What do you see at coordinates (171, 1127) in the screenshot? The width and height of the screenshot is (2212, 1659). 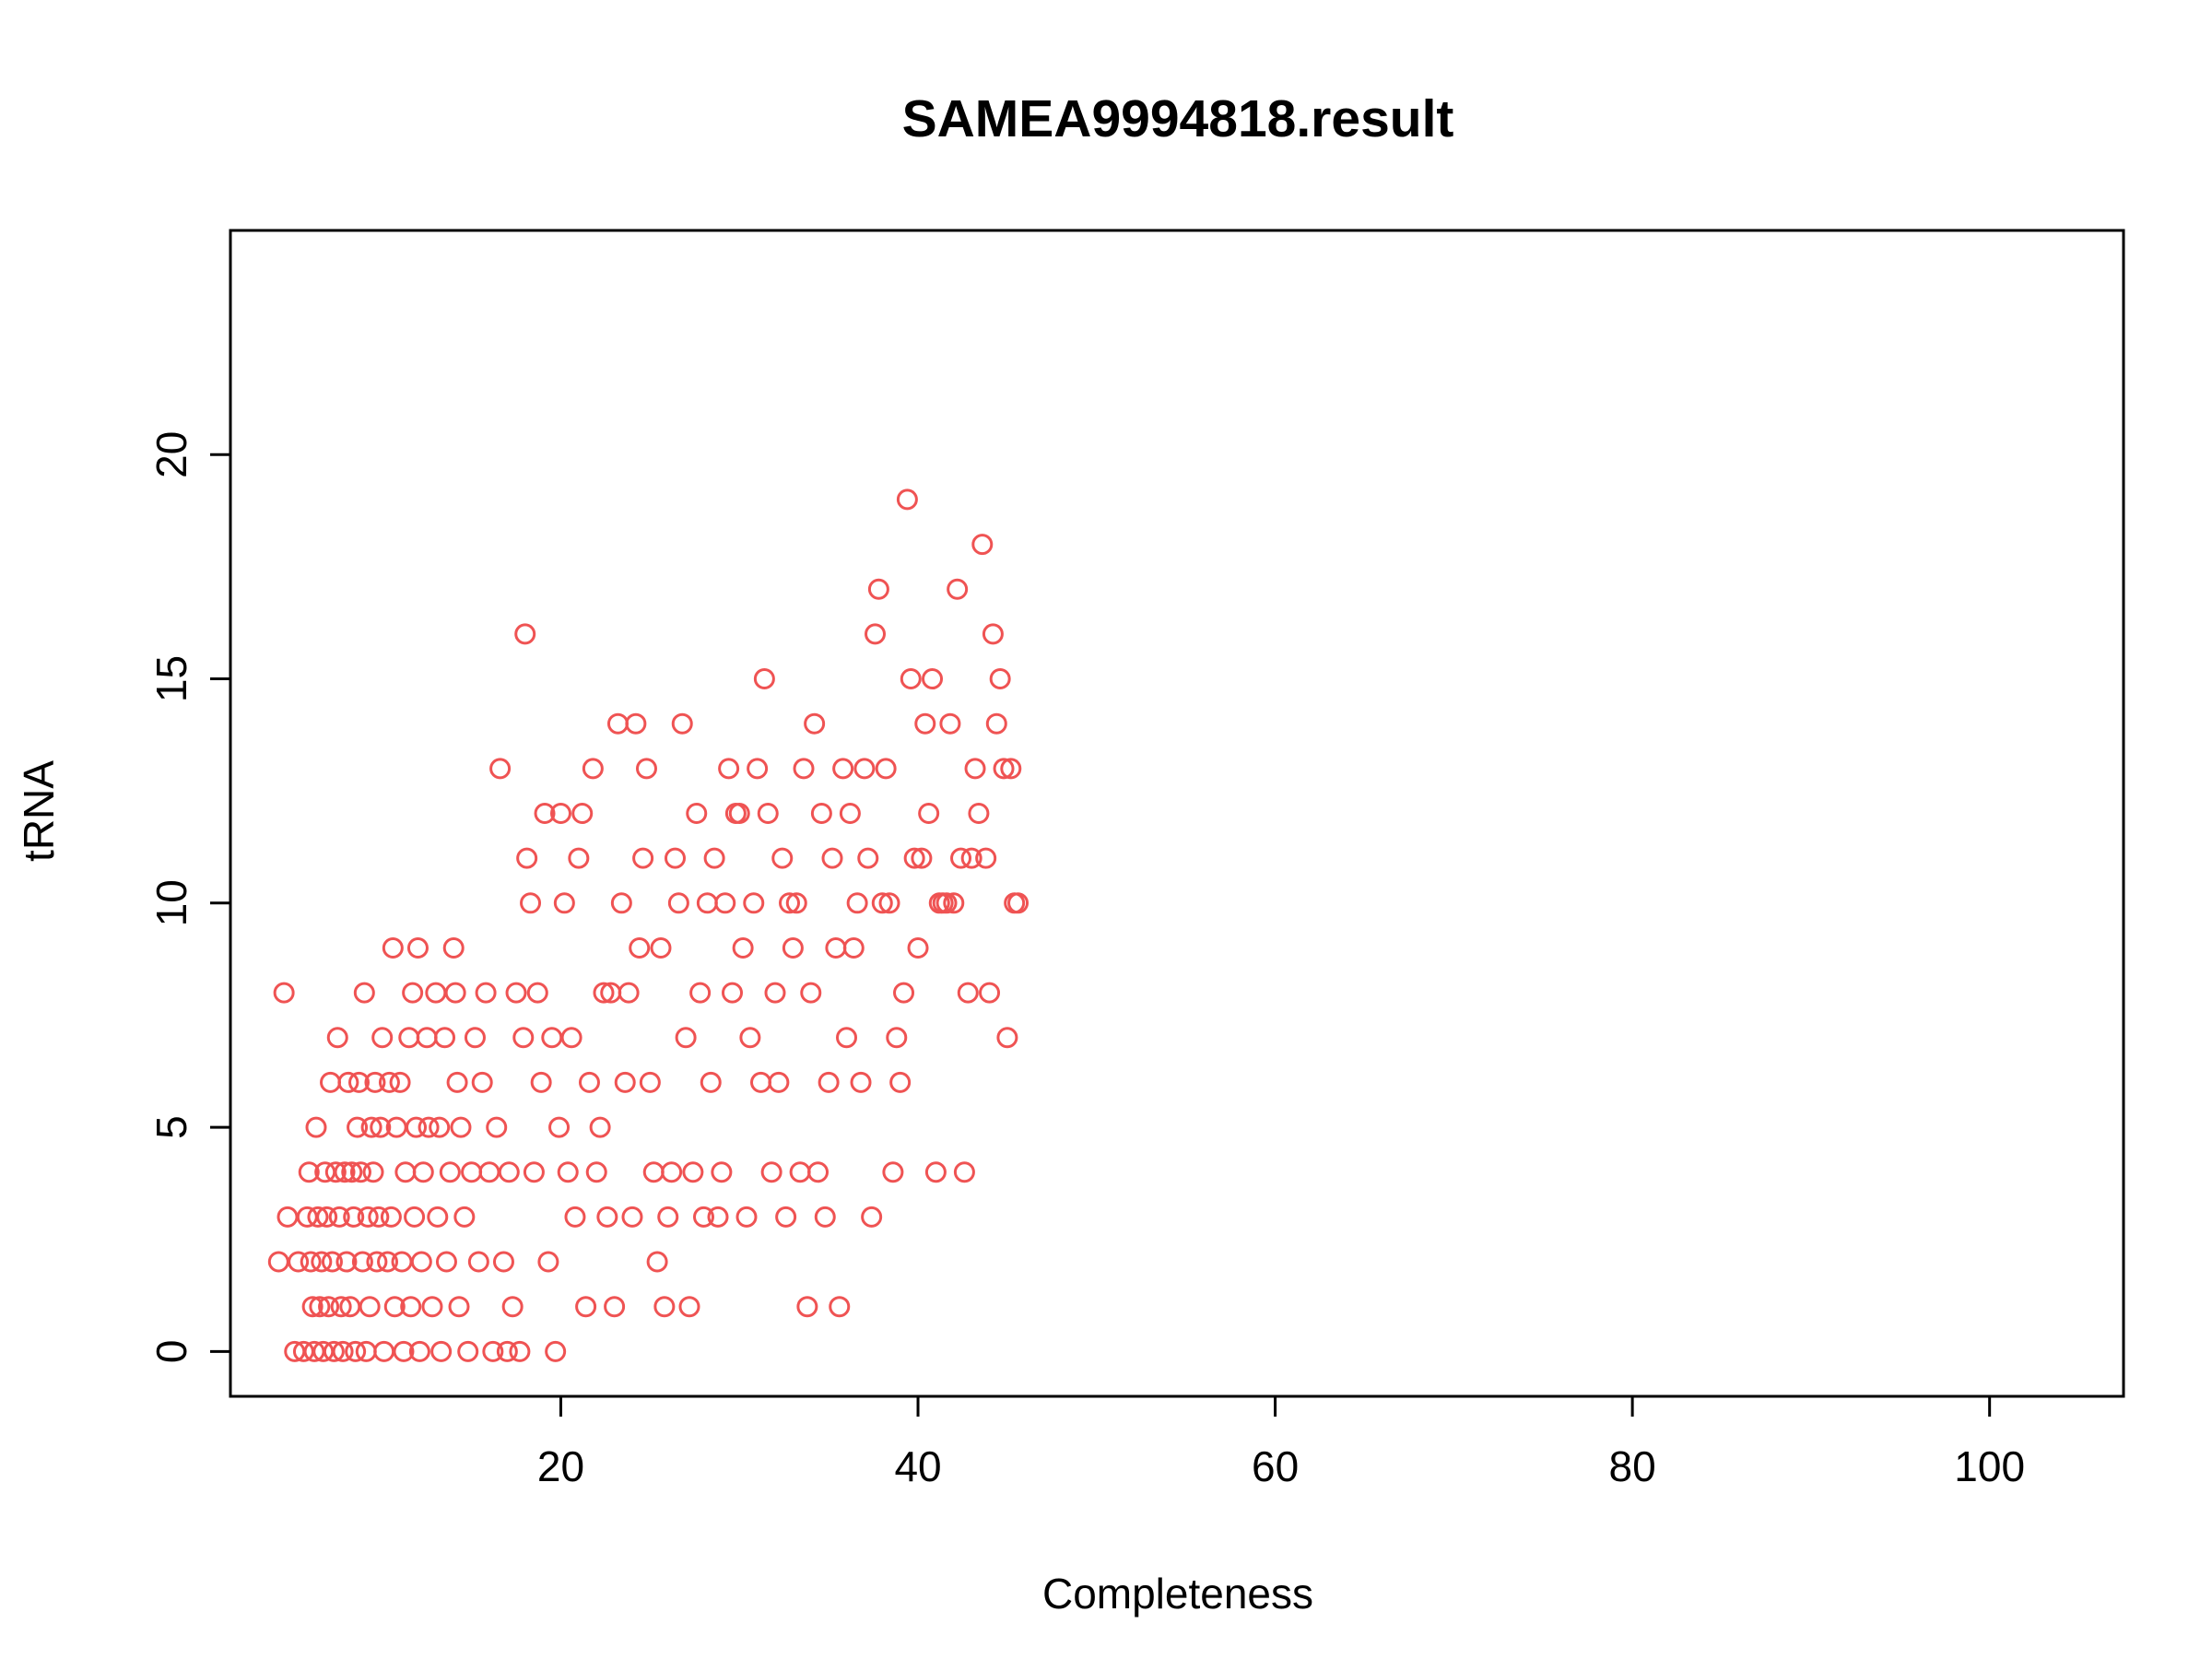 I see `y-tick-label: 5` at bounding box center [171, 1127].